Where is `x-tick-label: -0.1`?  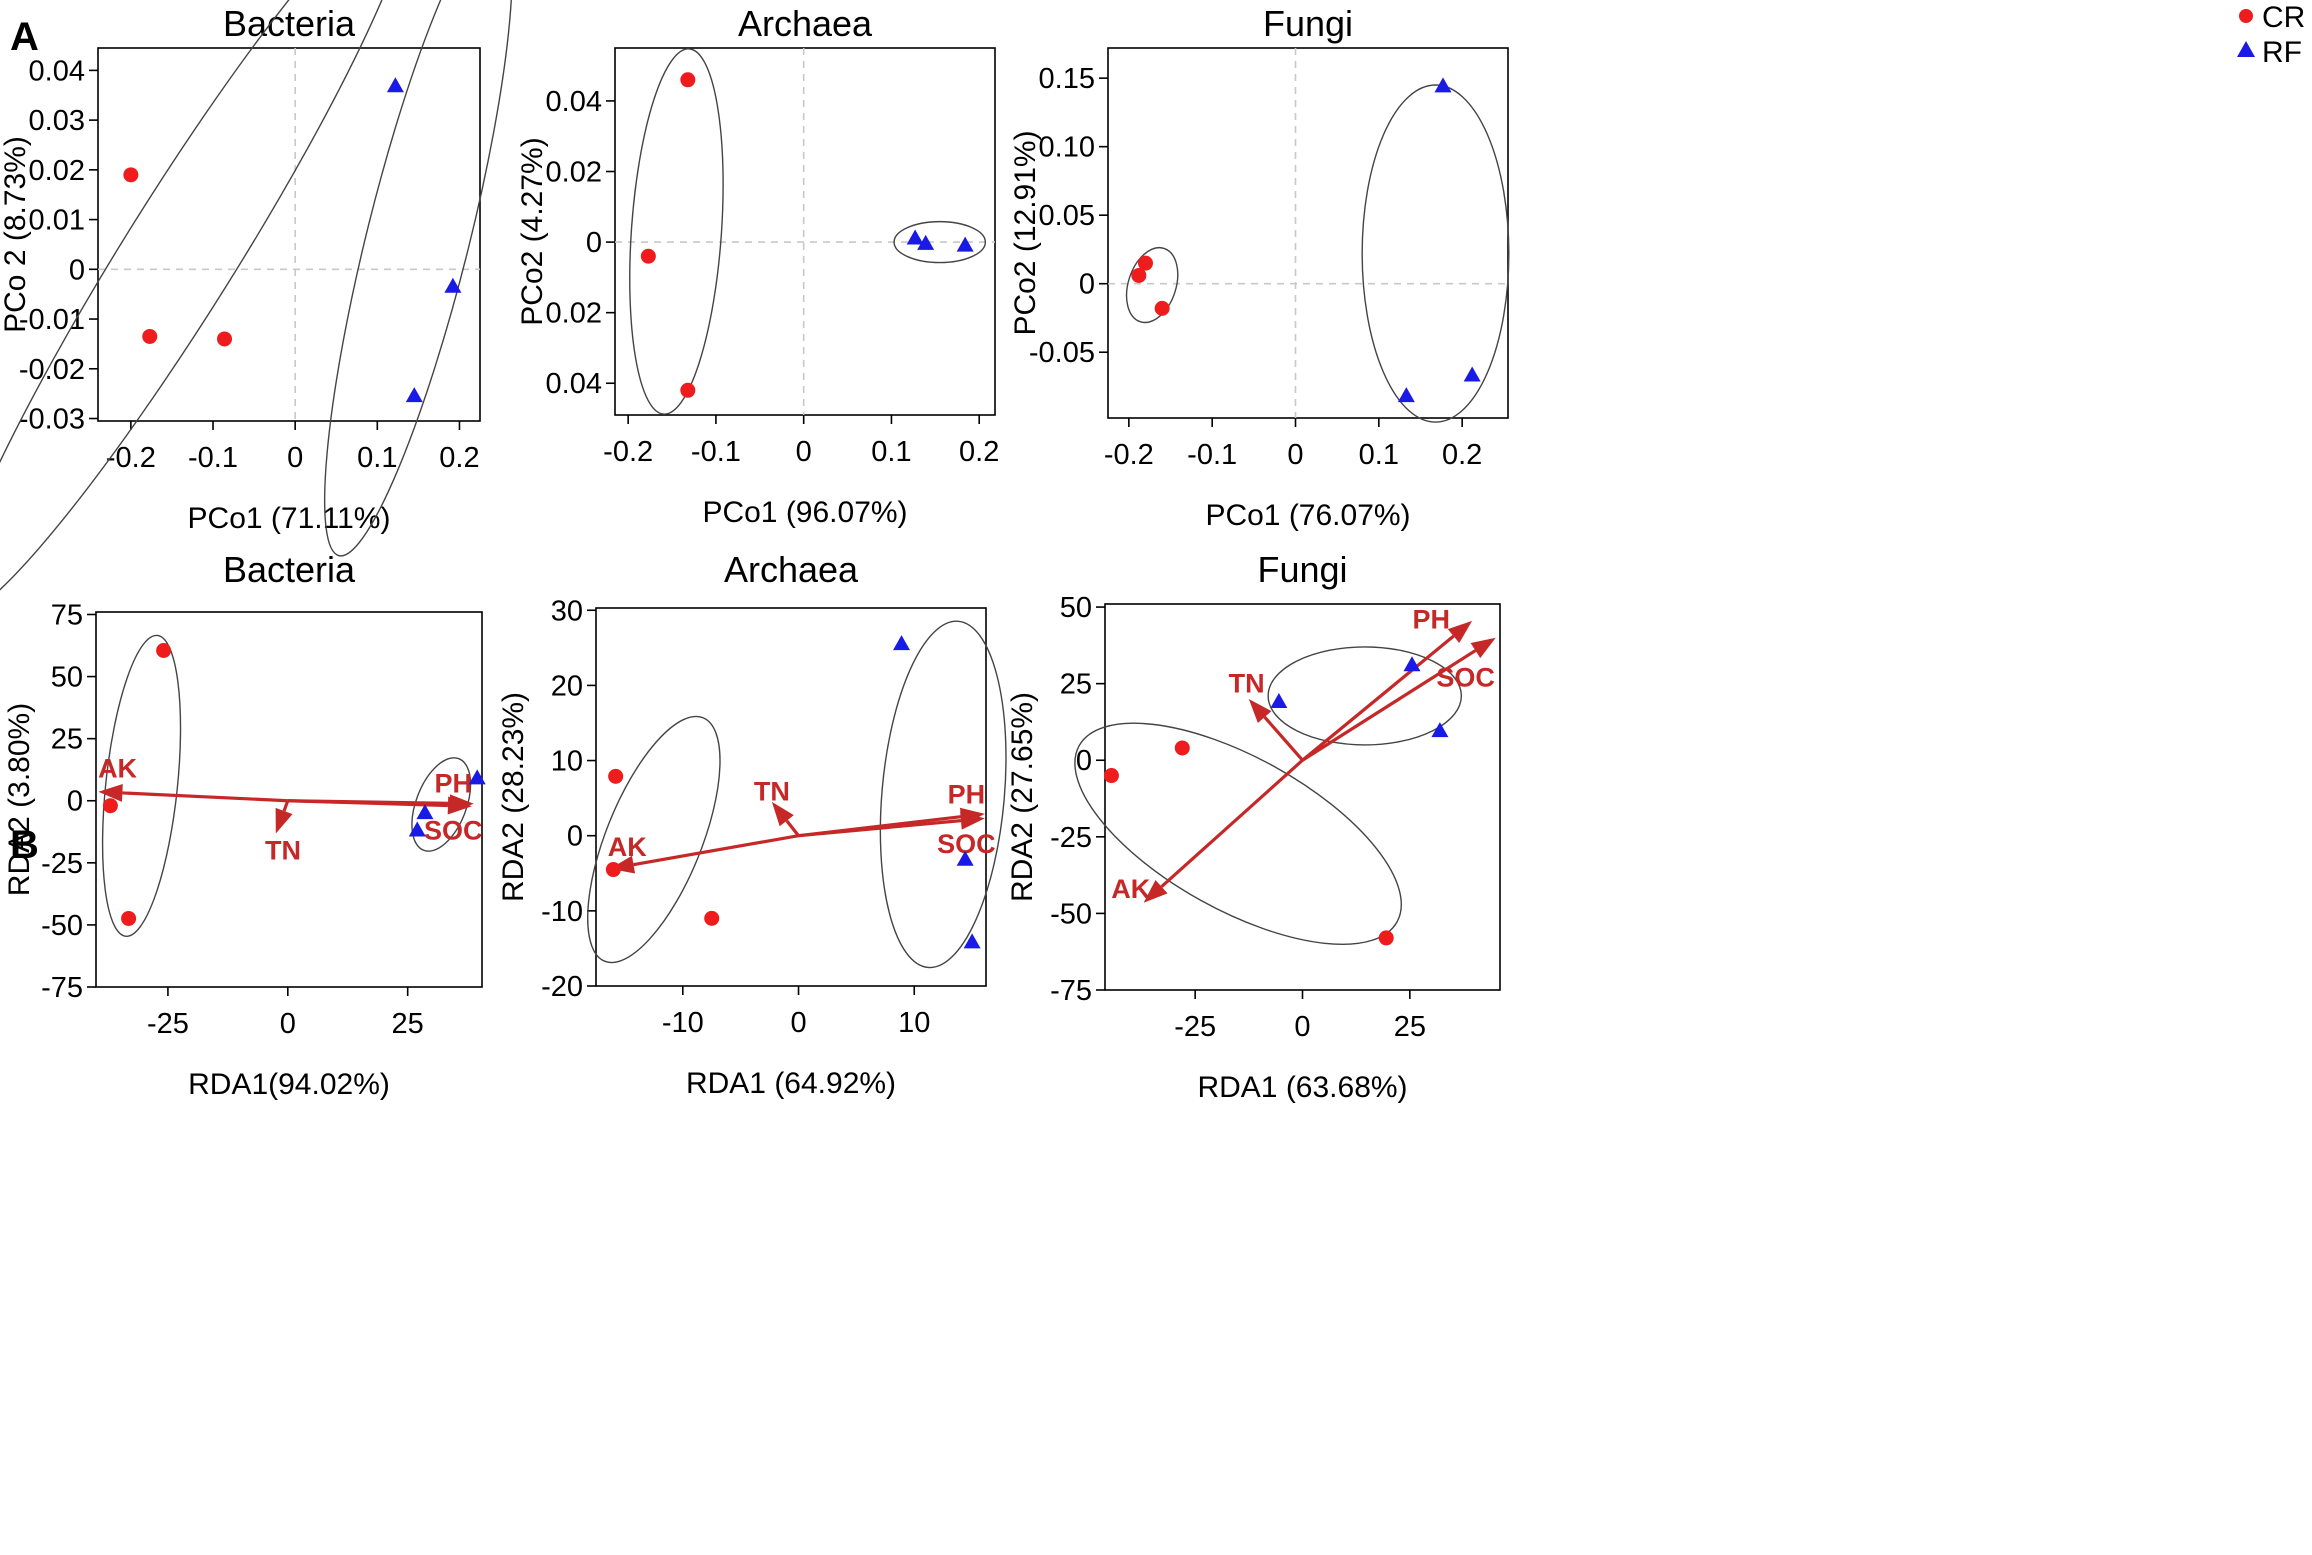 x-tick-label: -0.1 is located at coordinates (213, 458).